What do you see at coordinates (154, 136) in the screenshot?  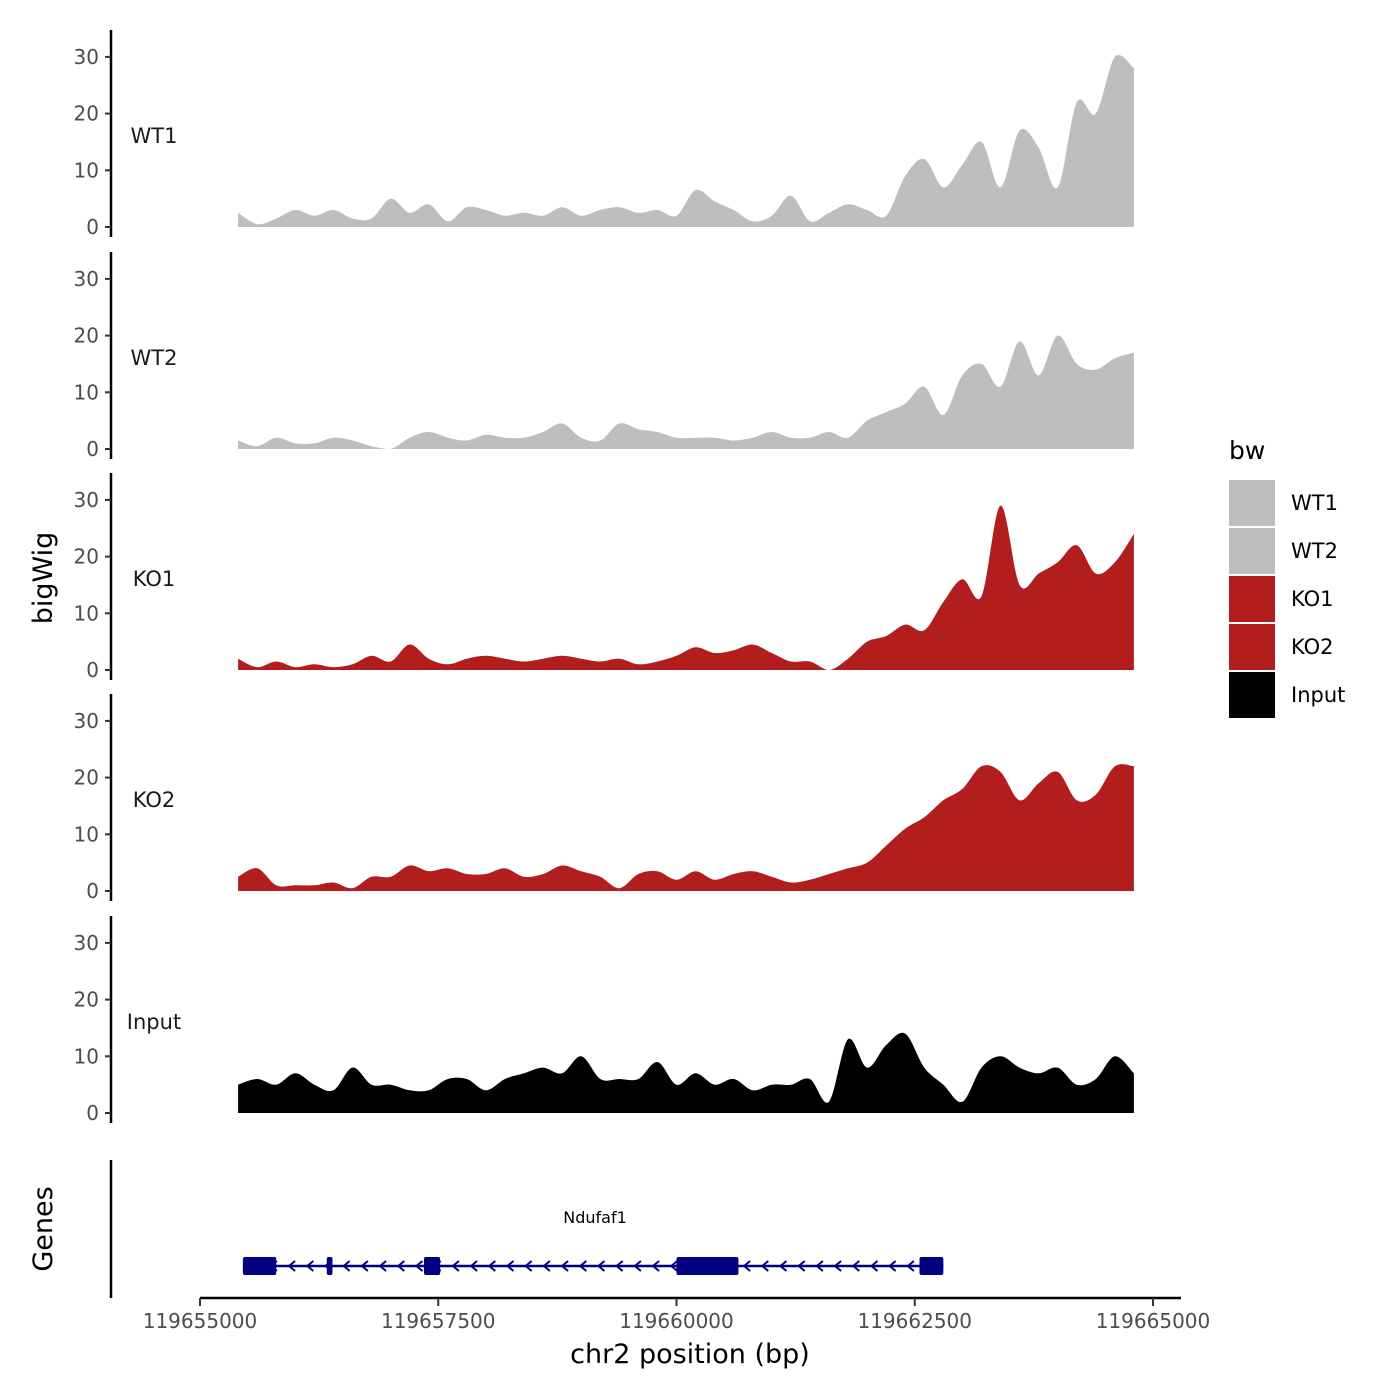 I see `track-label: WT1` at bounding box center [154, 136].